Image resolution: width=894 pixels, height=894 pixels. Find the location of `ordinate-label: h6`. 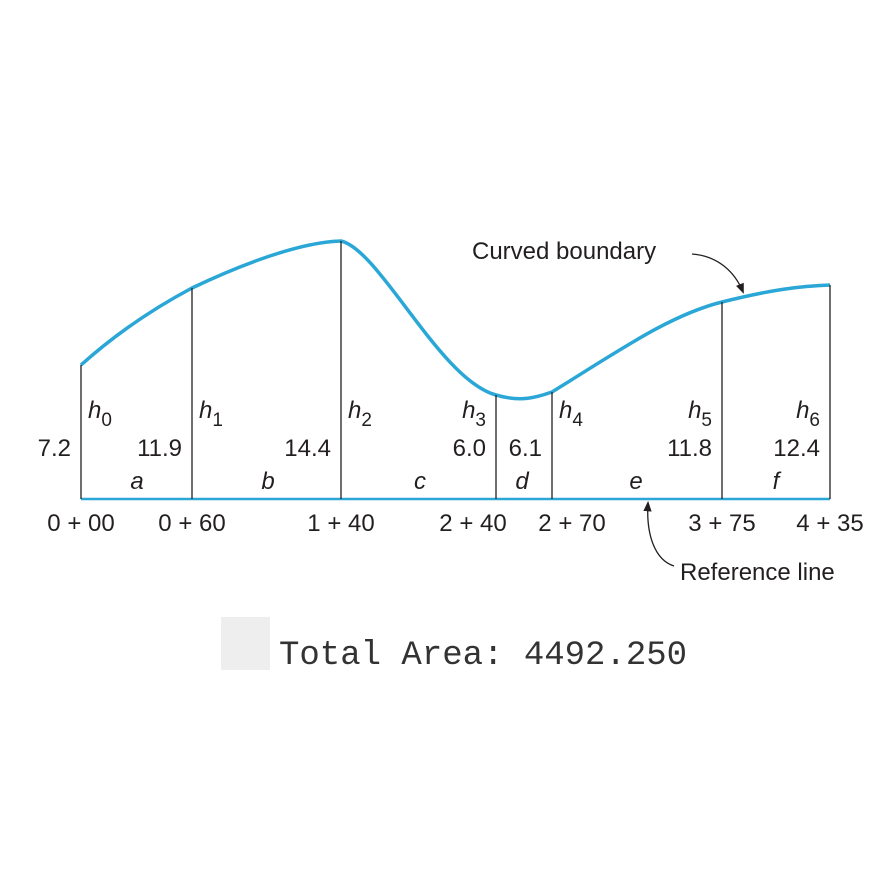

ordinate-label: h6 is located at coordinates (808, 414).